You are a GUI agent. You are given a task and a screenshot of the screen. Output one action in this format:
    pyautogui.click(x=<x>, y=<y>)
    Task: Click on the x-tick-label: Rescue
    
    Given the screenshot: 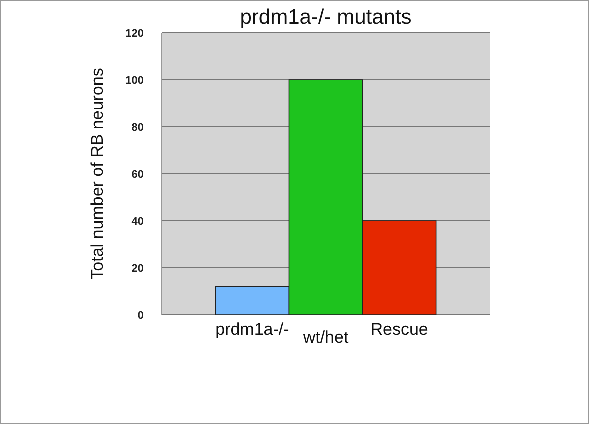 What is the action you would take?
    pyautogui.click(x=399, y=329)
    